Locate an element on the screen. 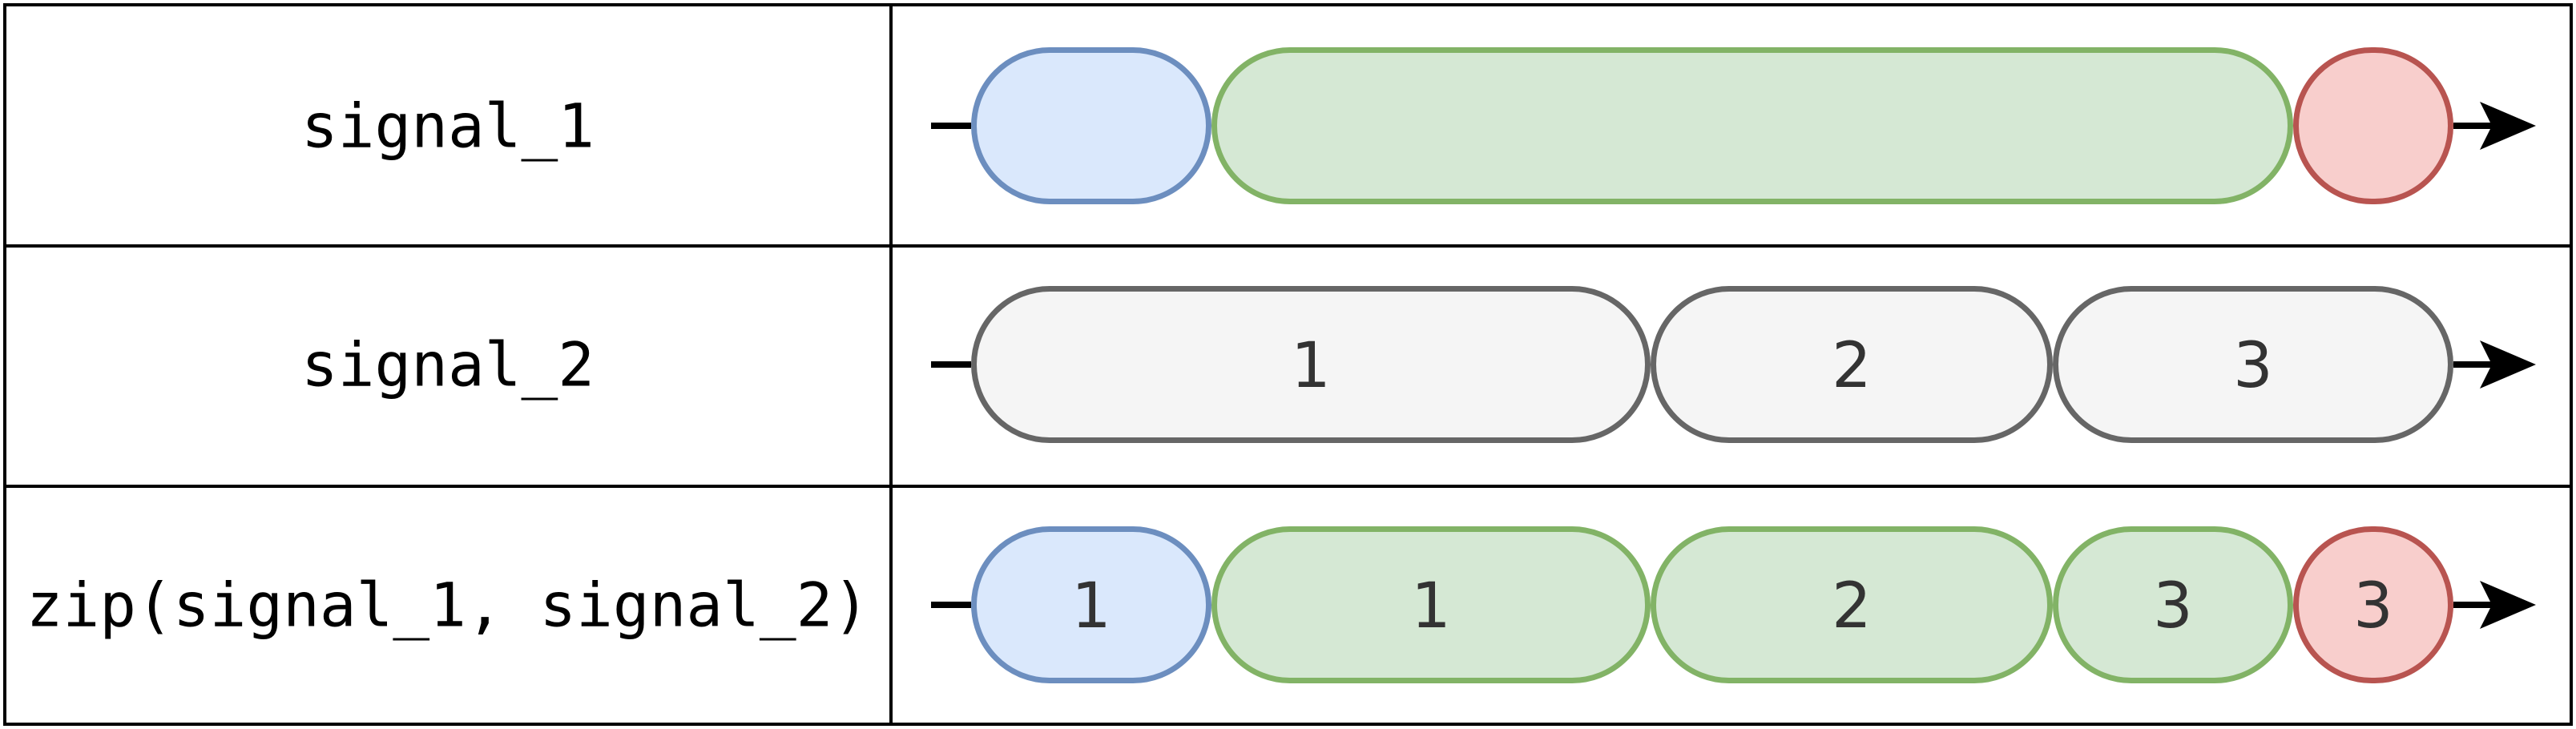 The image size is (2576, 729). row-label-zip: zip(signal_1, signal_2) is located at coordinates (447, 605).